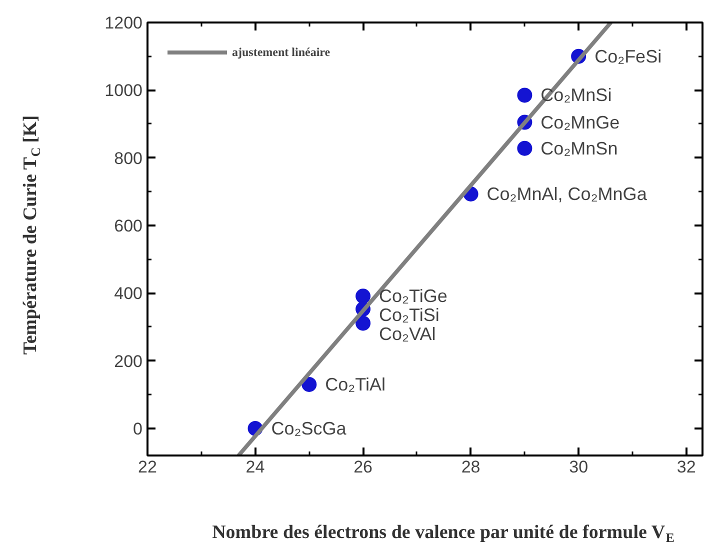 The height and width of the screenshot is (543, 710). What do you see at coordinates (147, 467) in the screenshot?
I see `x-tick-label: 22` at bounding box center [147, 467].